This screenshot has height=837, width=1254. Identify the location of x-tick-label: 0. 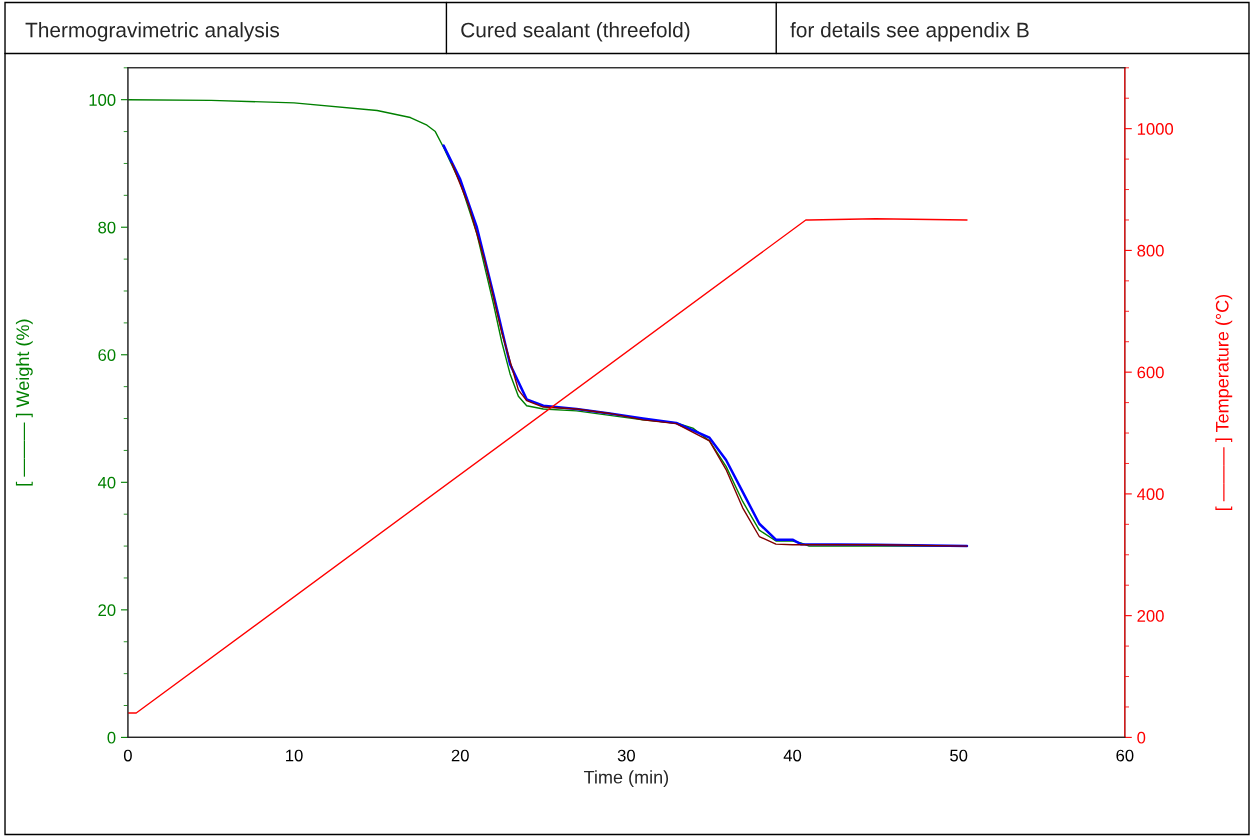
(127, 755).